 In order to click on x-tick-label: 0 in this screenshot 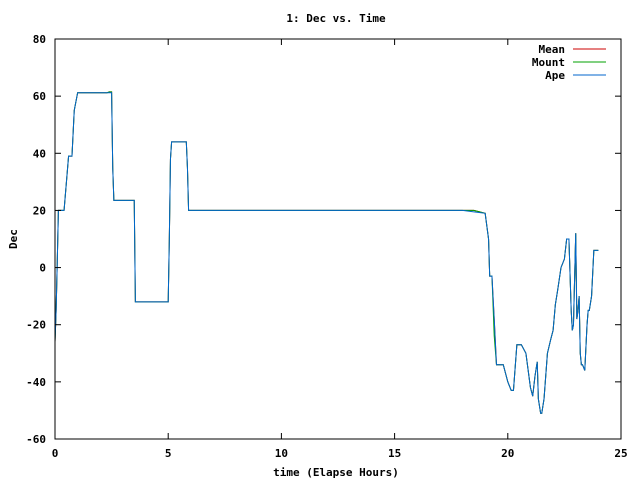, I will do `click(55, 453)`.